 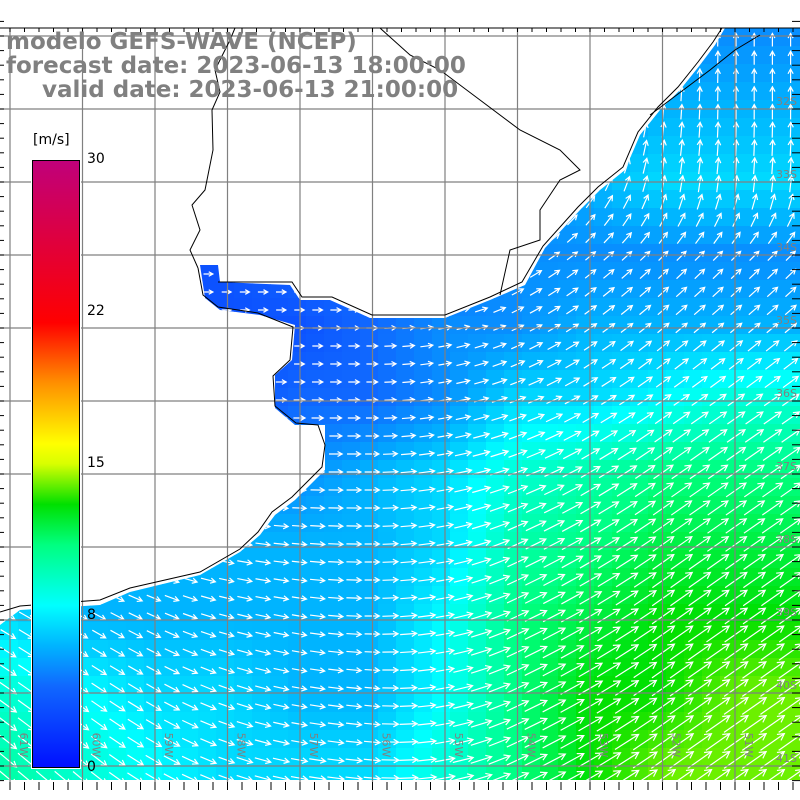 What do you see at coordinates (168, 745) in the screenshot?
I see `longitude-label: 59W` at bounding box center [168, 745].